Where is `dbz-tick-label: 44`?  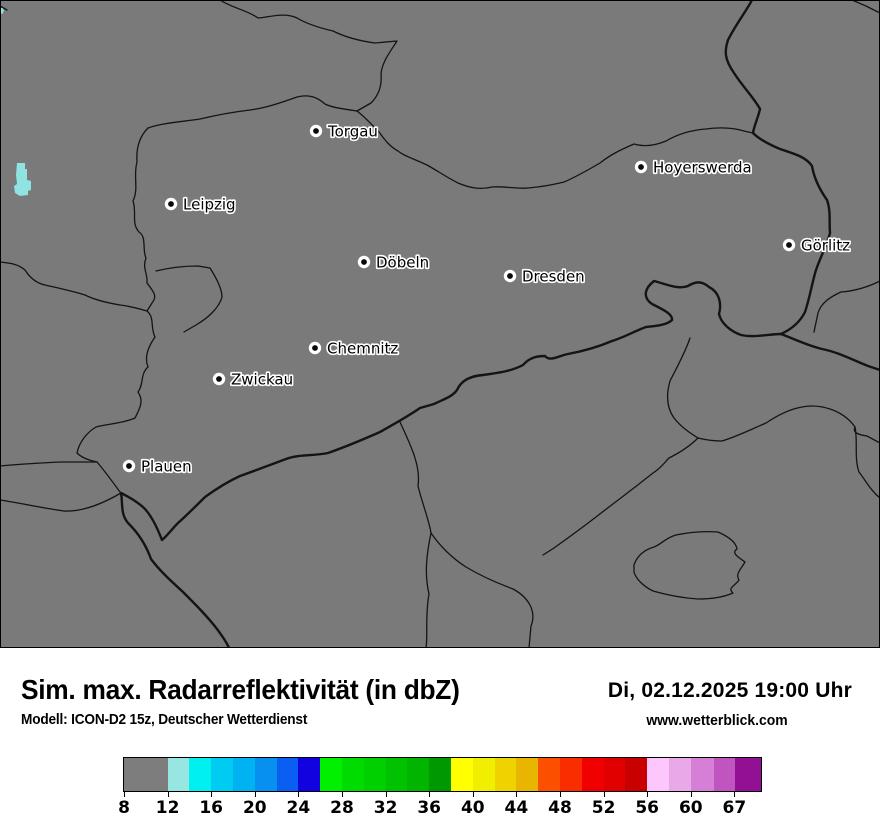 dbz-tick-label: 44 is located at coordinates (516, 808).